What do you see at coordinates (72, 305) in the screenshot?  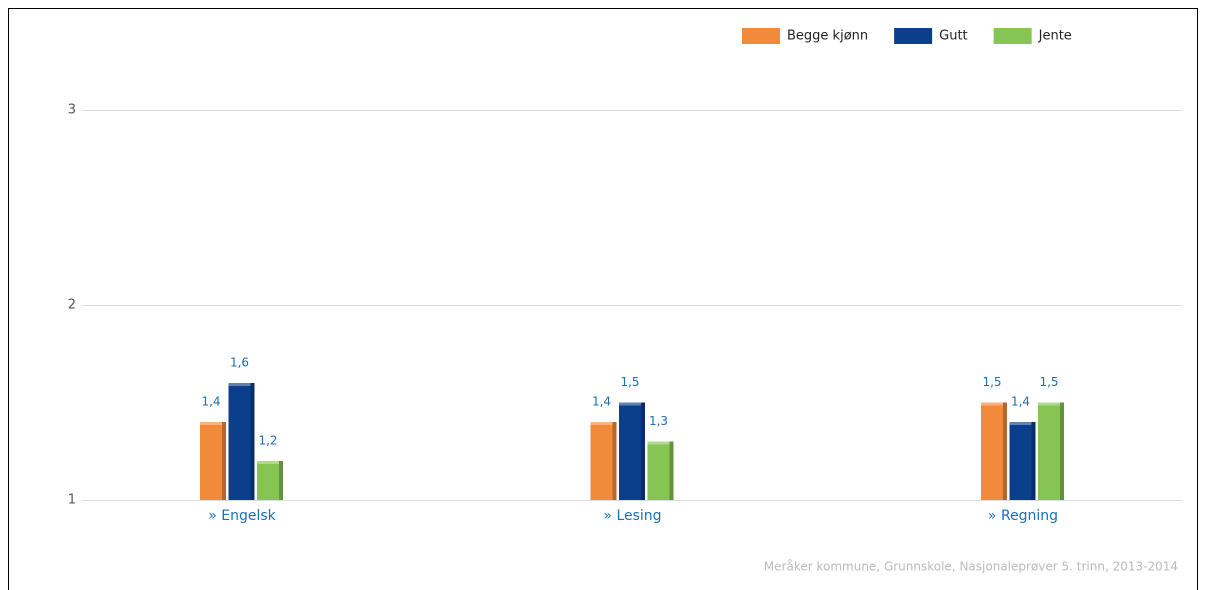 I see `y-tick-label: 2` at bounding box center [72, 305].